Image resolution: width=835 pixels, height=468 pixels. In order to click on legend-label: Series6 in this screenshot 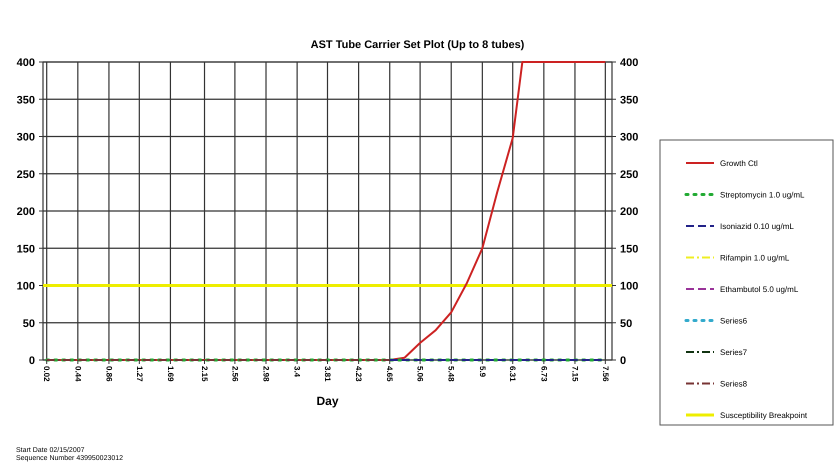, I will do `click(734, 321)`.